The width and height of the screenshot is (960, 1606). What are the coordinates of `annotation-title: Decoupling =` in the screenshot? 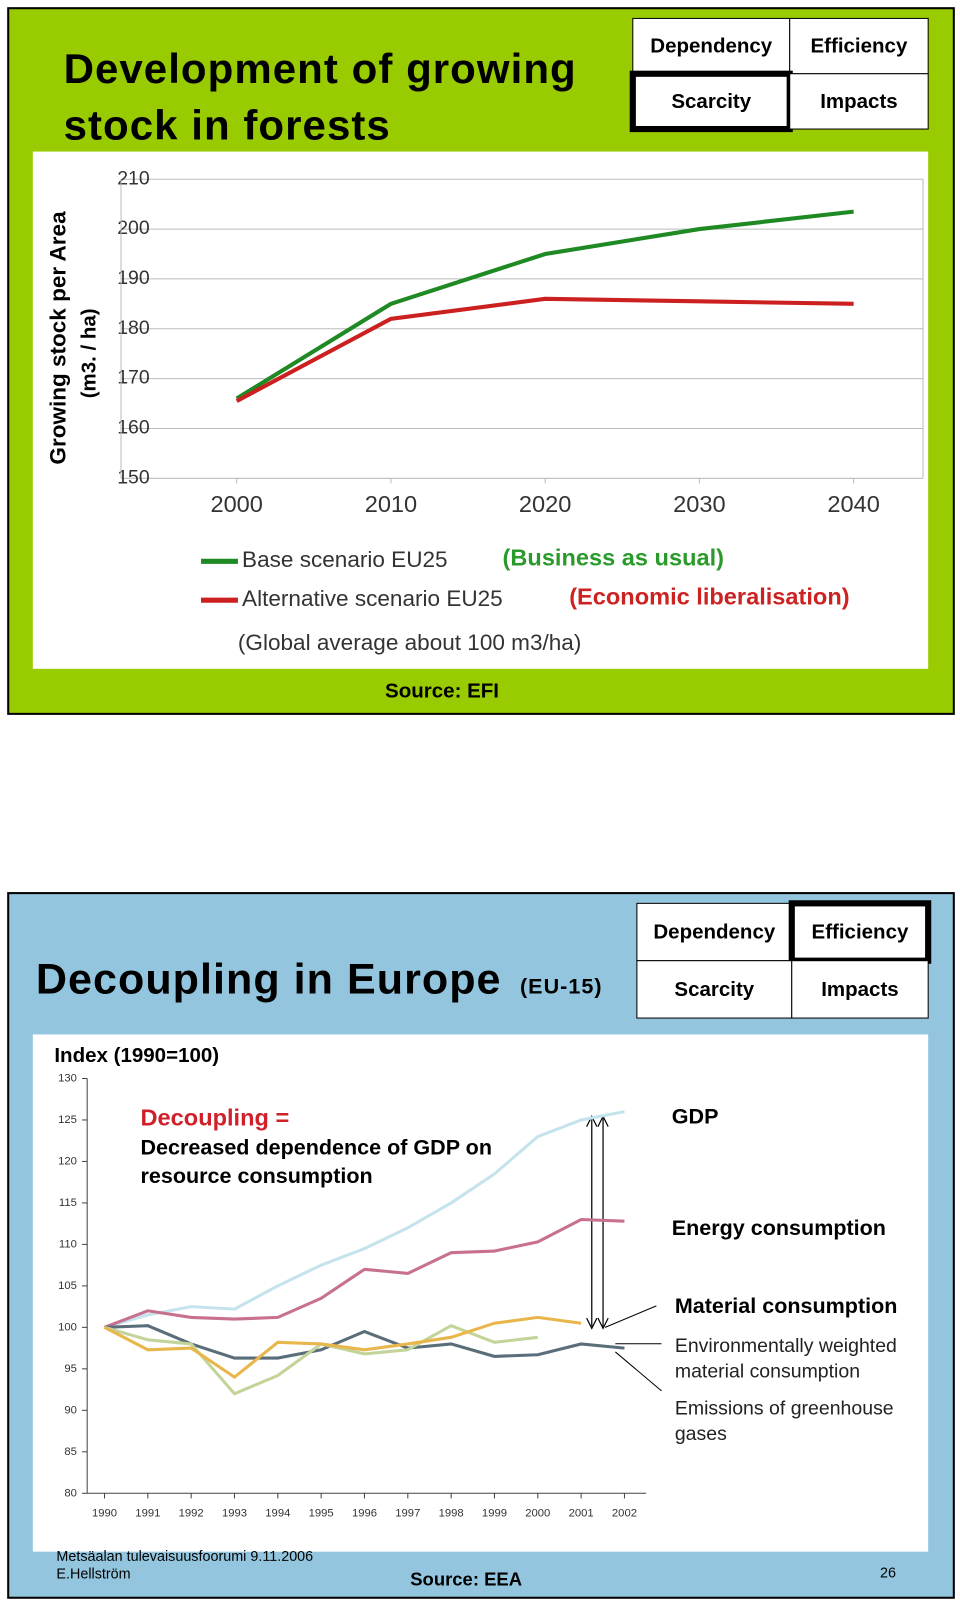 It's located at (215, 1117).